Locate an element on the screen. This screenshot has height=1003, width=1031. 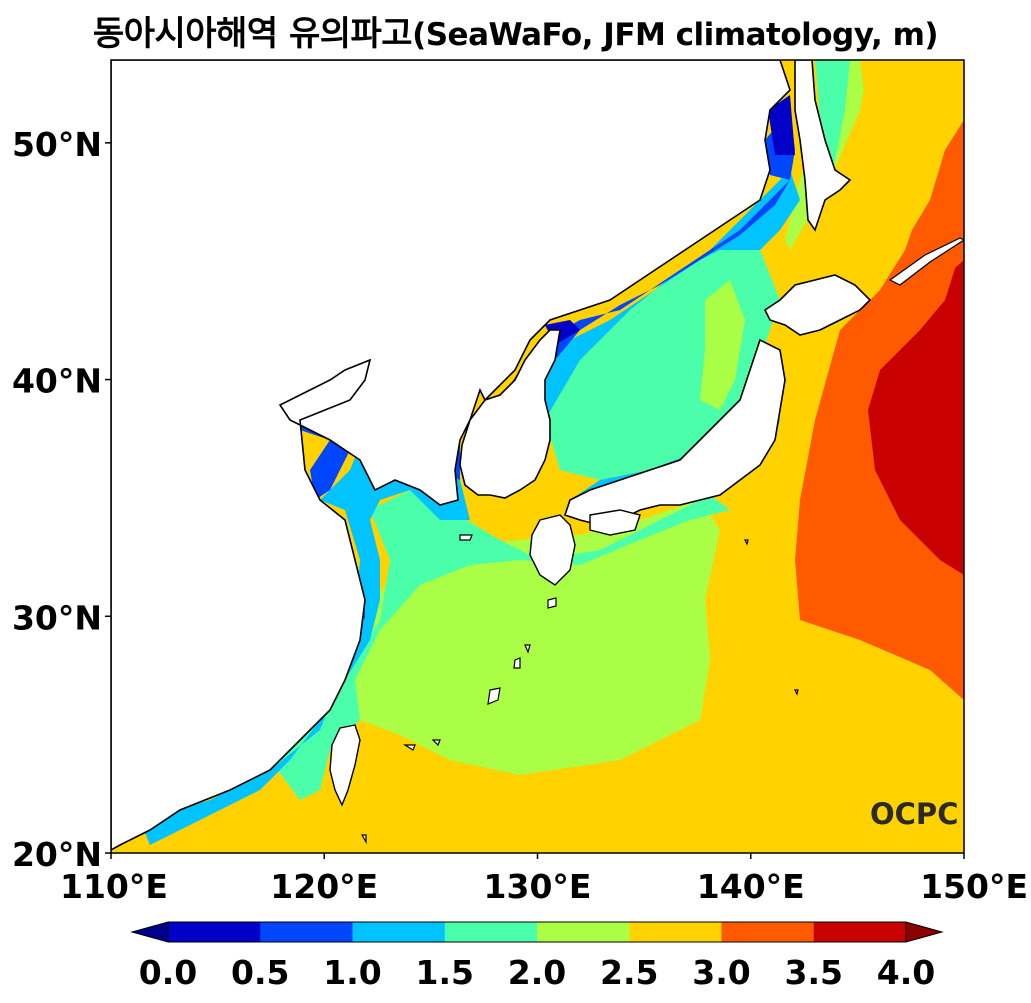
land-shikoku is located at coordinates (615, 522).